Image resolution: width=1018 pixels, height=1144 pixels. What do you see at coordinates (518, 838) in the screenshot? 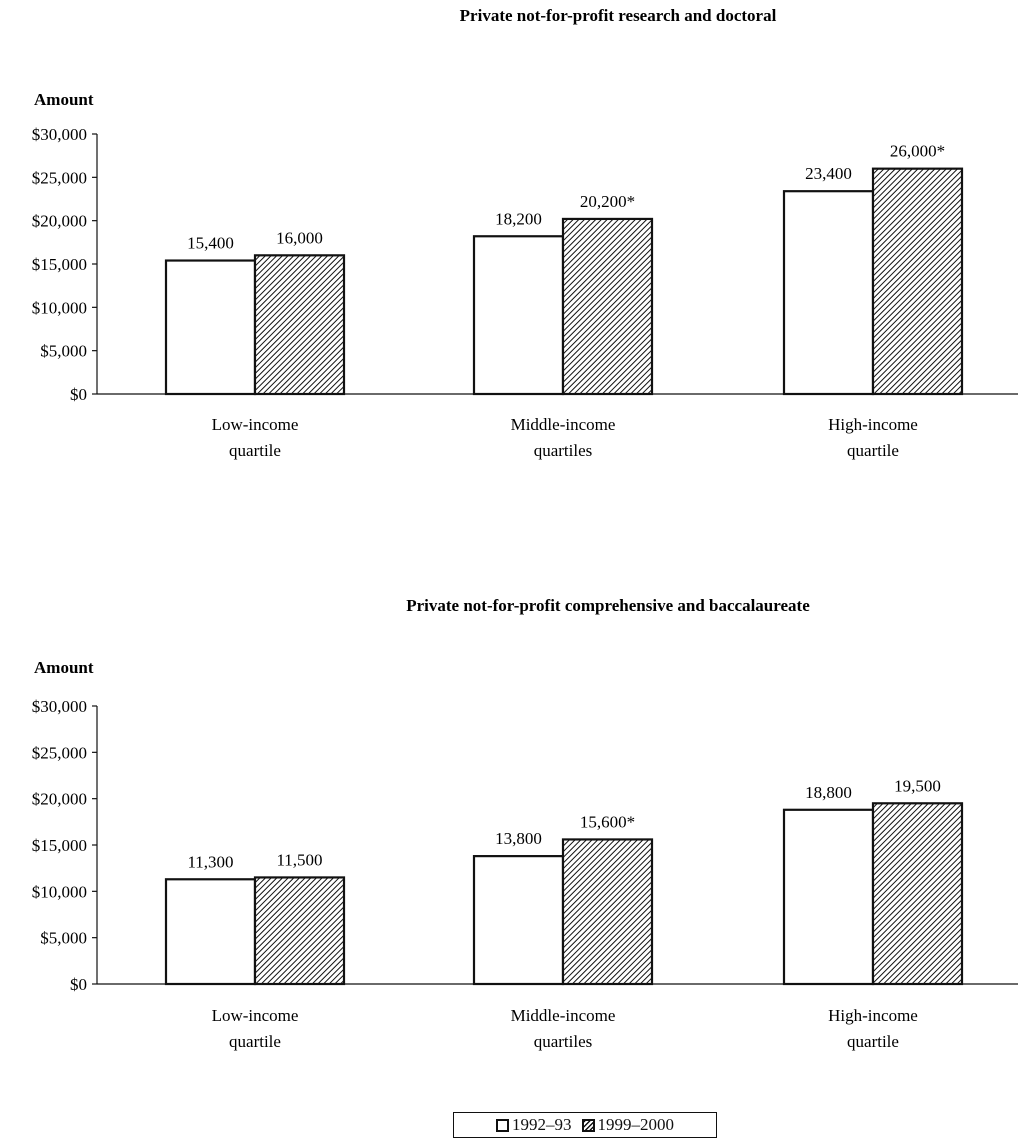
I see `data-label: 13,800` at bounding box center [518, 838].